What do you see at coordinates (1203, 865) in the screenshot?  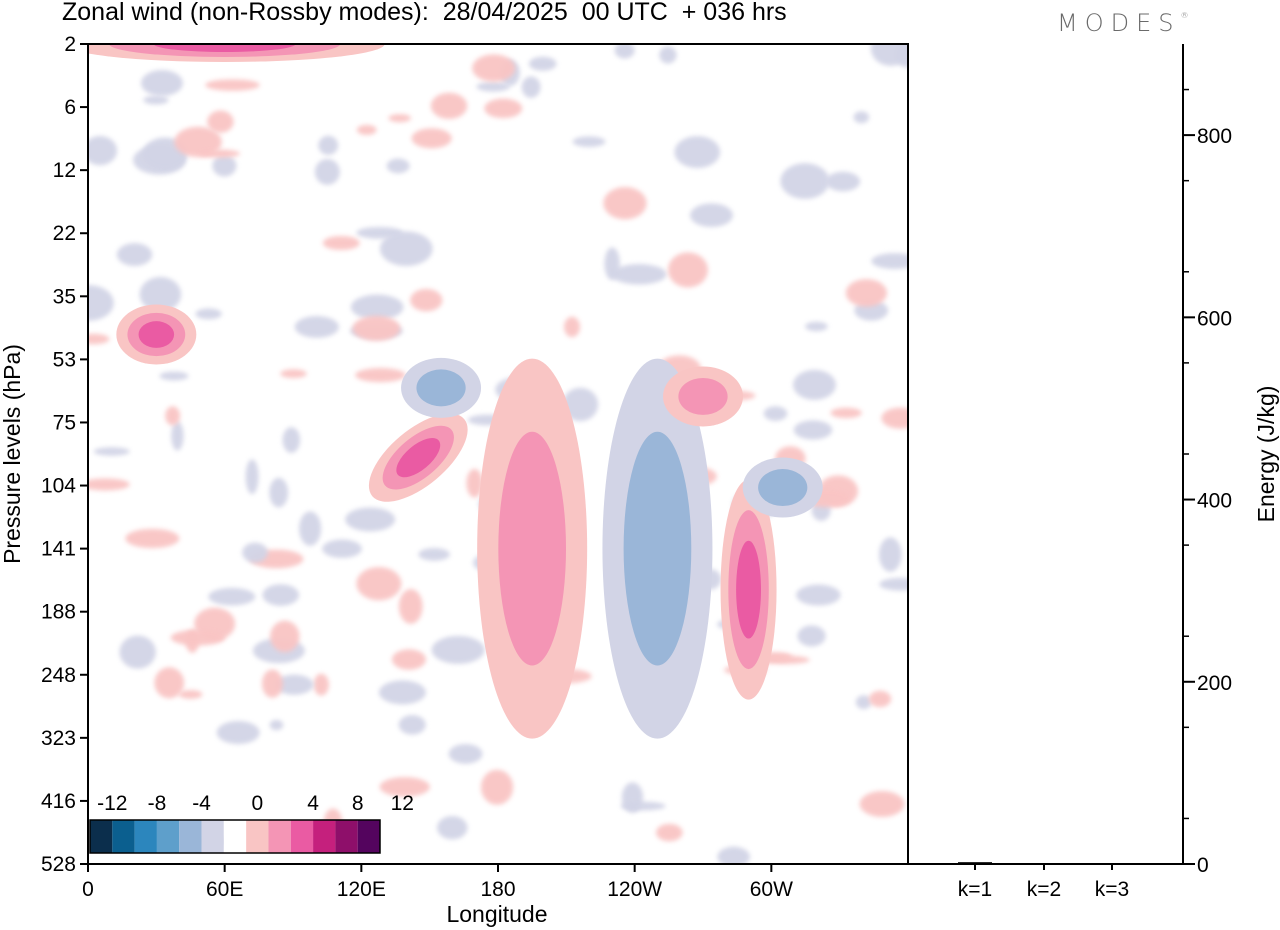 I see `energy-tick-label: 0` at bounding box center [1203, 865].